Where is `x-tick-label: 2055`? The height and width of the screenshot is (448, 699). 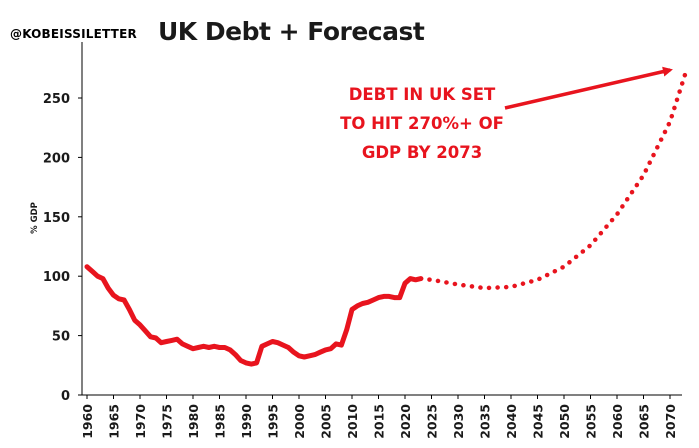
x-tick-label: 2055 is located at coordinates (591, 421).